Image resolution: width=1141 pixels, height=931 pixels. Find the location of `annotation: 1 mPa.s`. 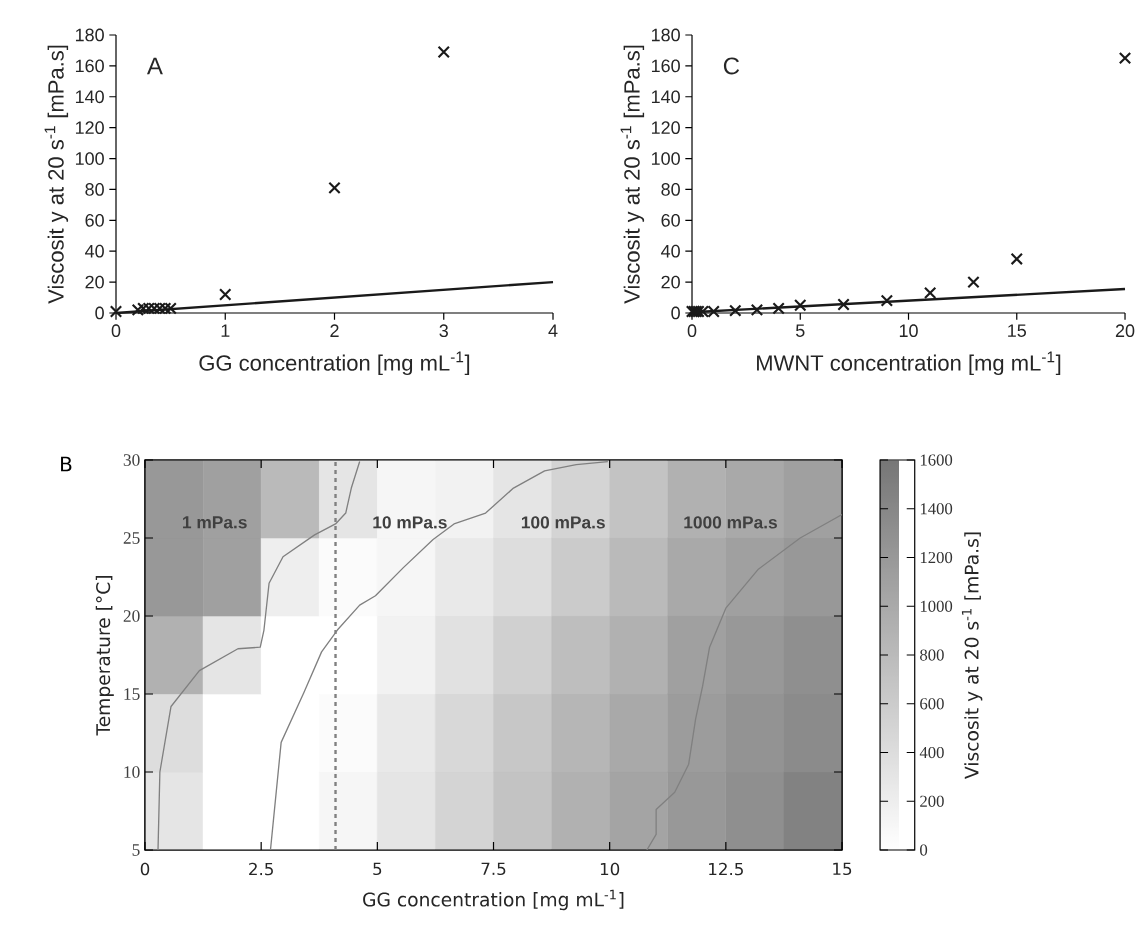

annotation: 1 mPa.s is located at coordinates (215, 522).